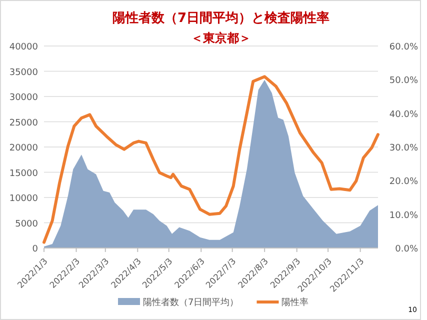  Describe the element at coordinates (403, 215) in the screenshot. I see `y2-tick-label: 10.0%` at that location.